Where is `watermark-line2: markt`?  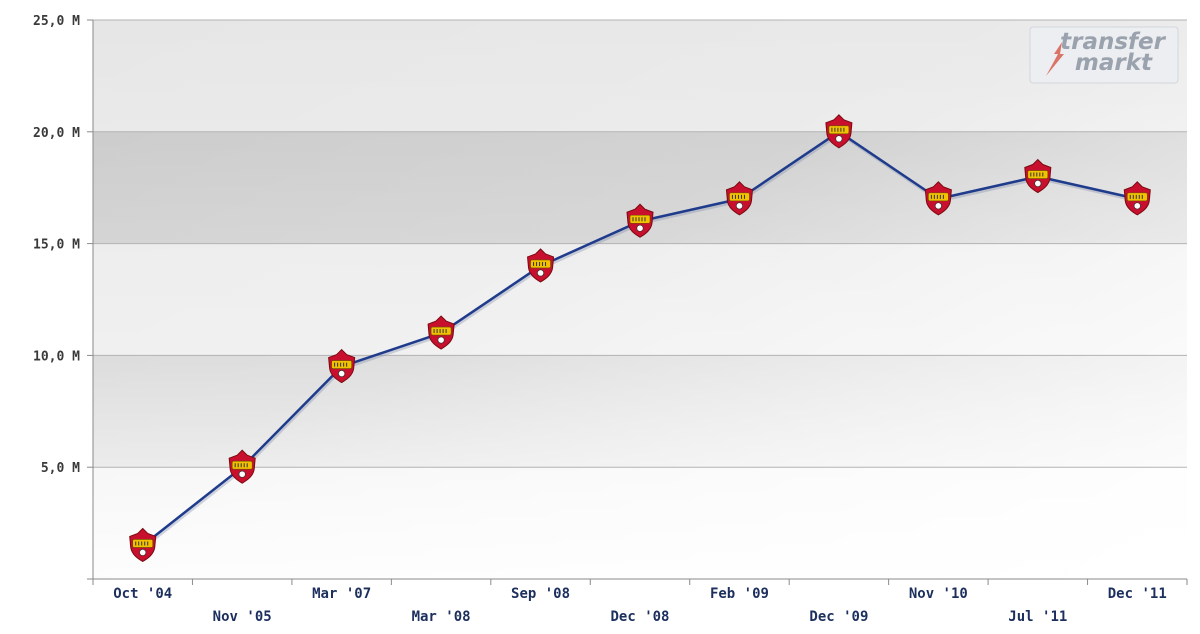 watermark-line2: markt is located at coordinates (1114, 63).